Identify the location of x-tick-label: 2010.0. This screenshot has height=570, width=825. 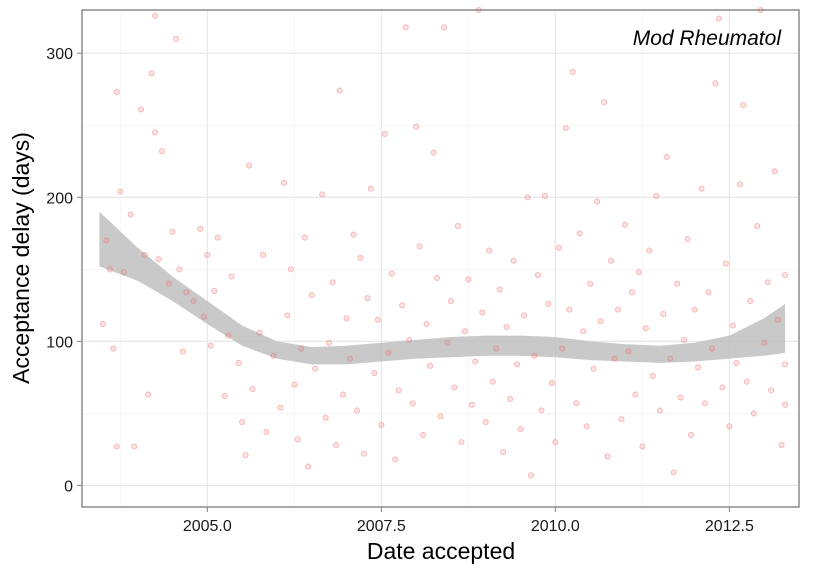
(555, 526).